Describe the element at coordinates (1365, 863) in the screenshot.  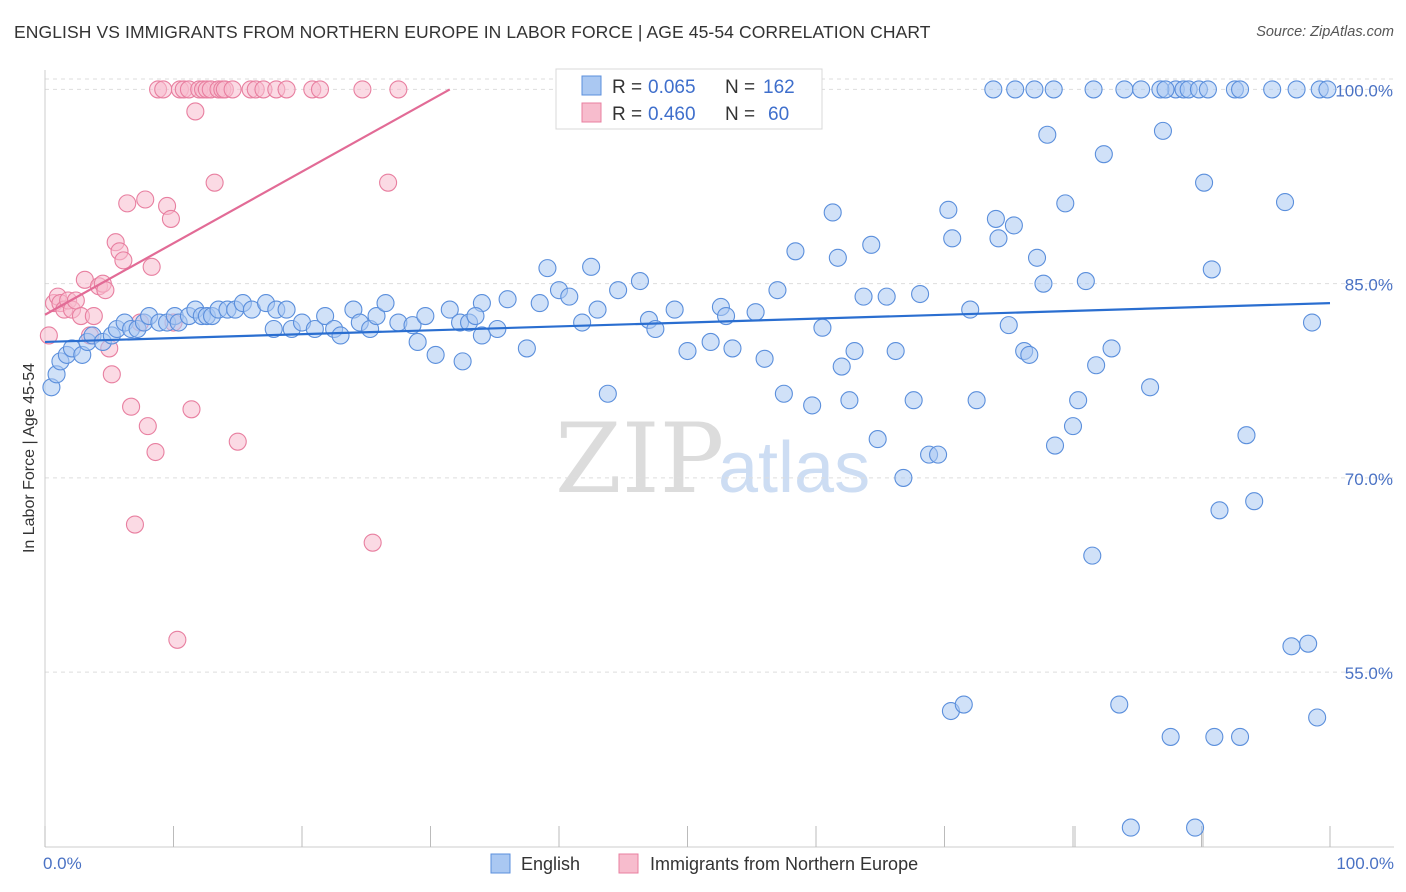
I see `x-tick-label-max: 100.0%` at that location.